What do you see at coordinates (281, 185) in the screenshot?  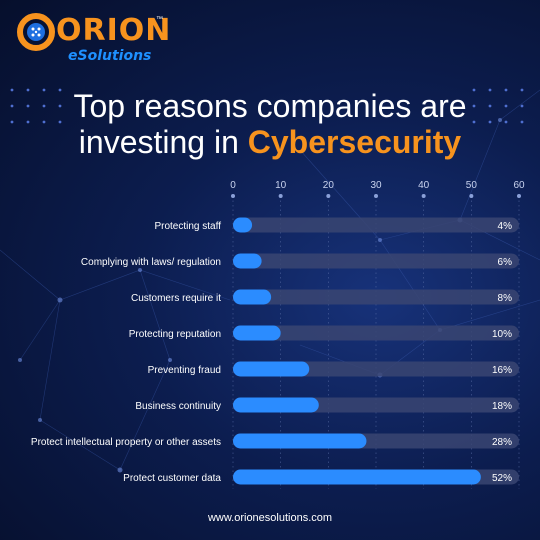 I see `x-tick-label: 10` at bounding box center [281, 185].